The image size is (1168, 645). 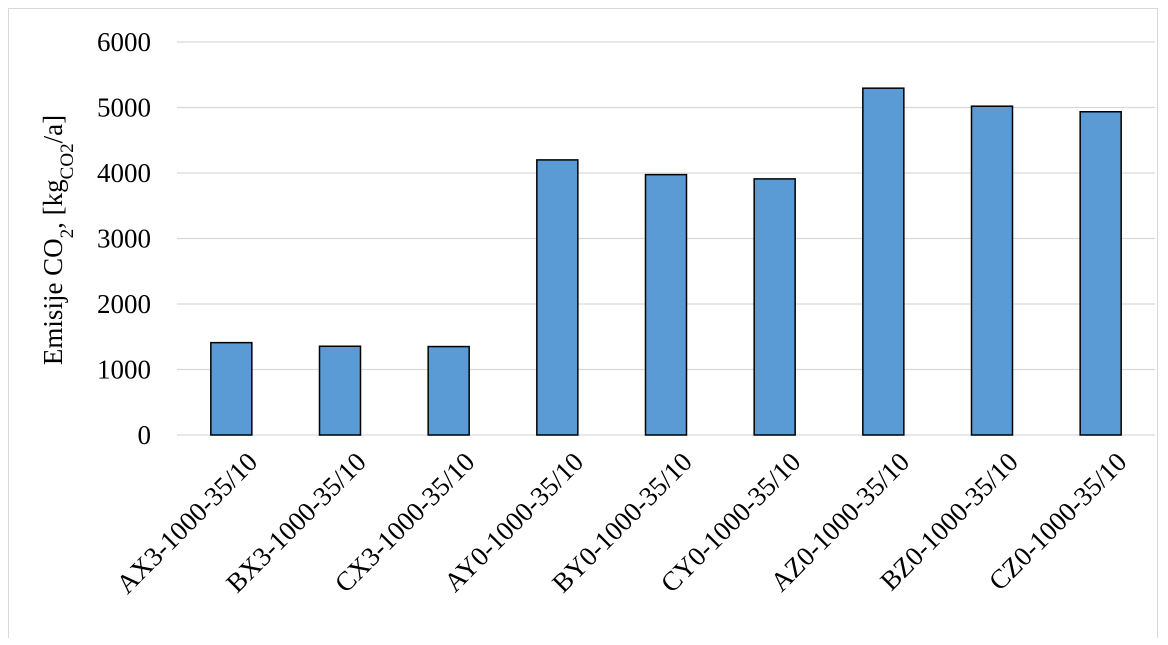 What do you see at coordinates (124, 370) in the screenshot?
I see `y-tick-label: 1000` at bounding box center [124, 370].